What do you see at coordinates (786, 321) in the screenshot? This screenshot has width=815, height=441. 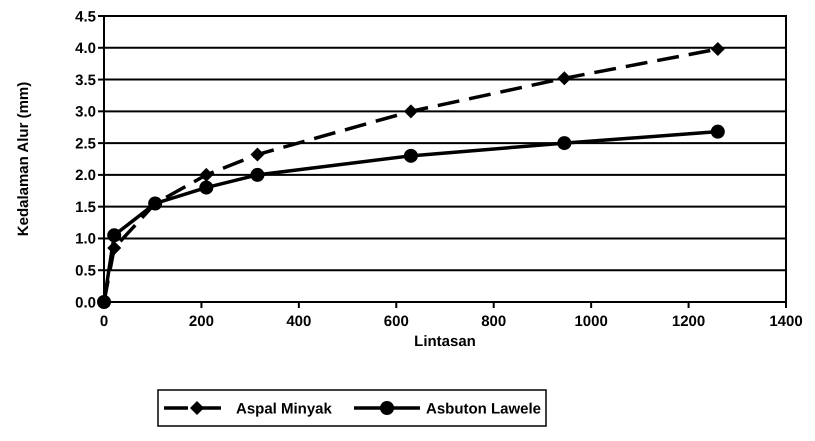 I see `x-tick-label: 1400` at bounding box center [786, 321].